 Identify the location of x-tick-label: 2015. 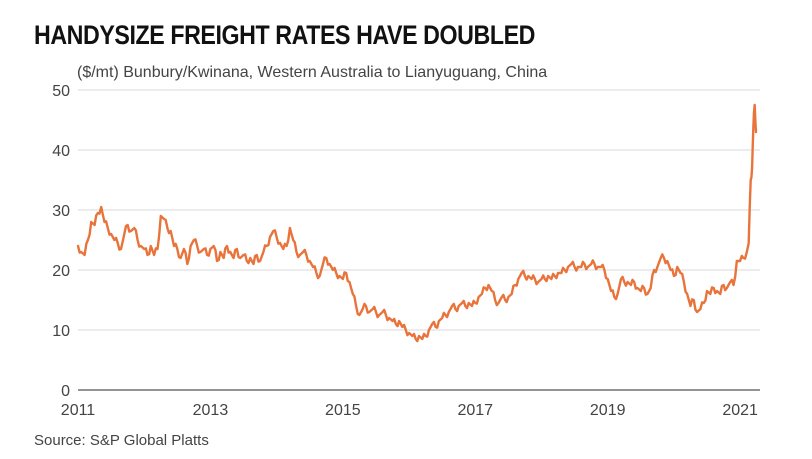
(343, 410).